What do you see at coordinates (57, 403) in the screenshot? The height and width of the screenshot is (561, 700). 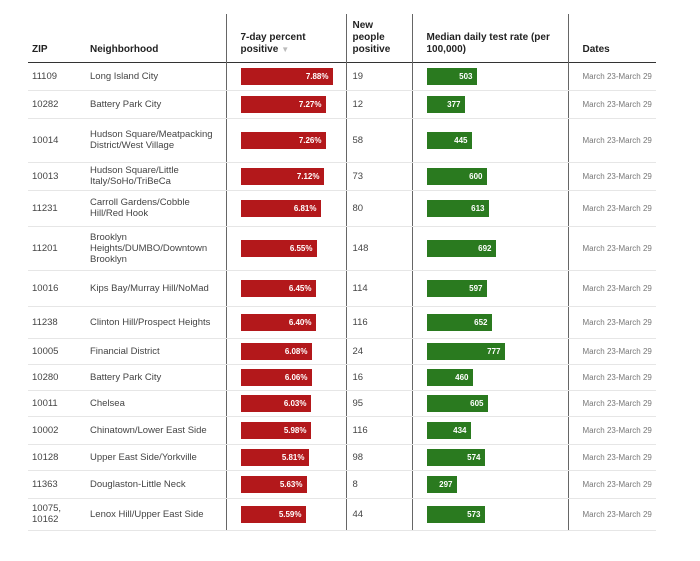 I see `zip-cell: 10011` at bounding box center [57, 403].